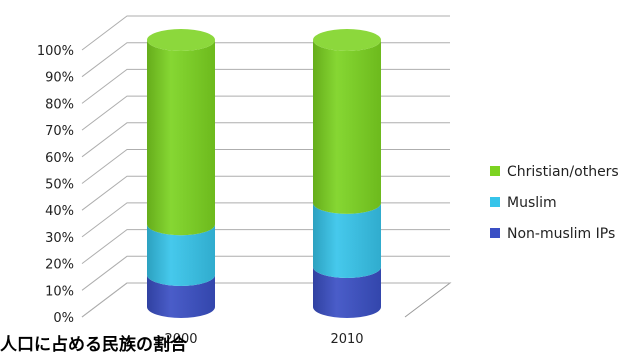 This screenshot has width=636, height=355. I want to click on chart-legend: Christian/others Muslim Non-muslim IPs, so click(554, 203).